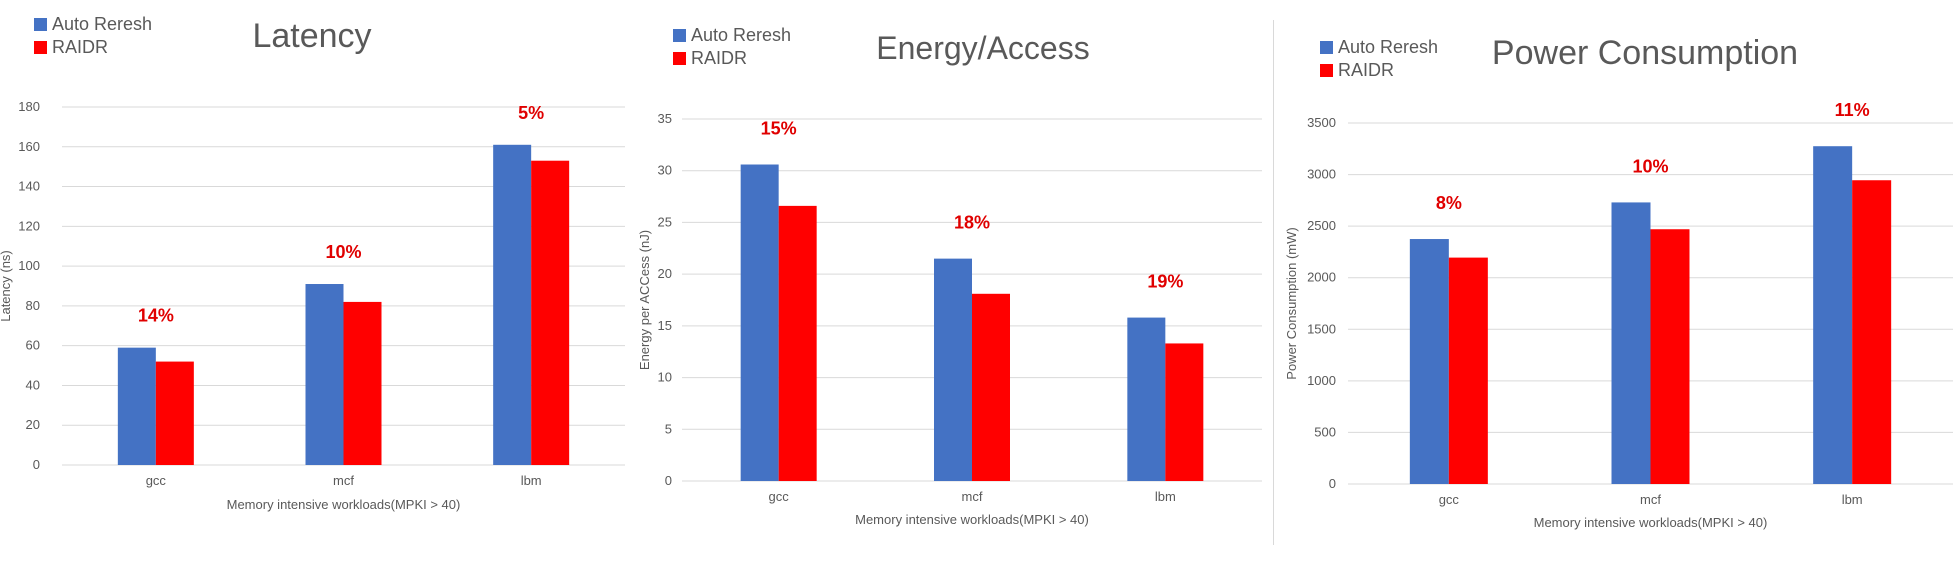  What do you see at coordinates (665, 118) in the screenshot?
I see `y-tick-label: 35` at bounding box center [665, 118].